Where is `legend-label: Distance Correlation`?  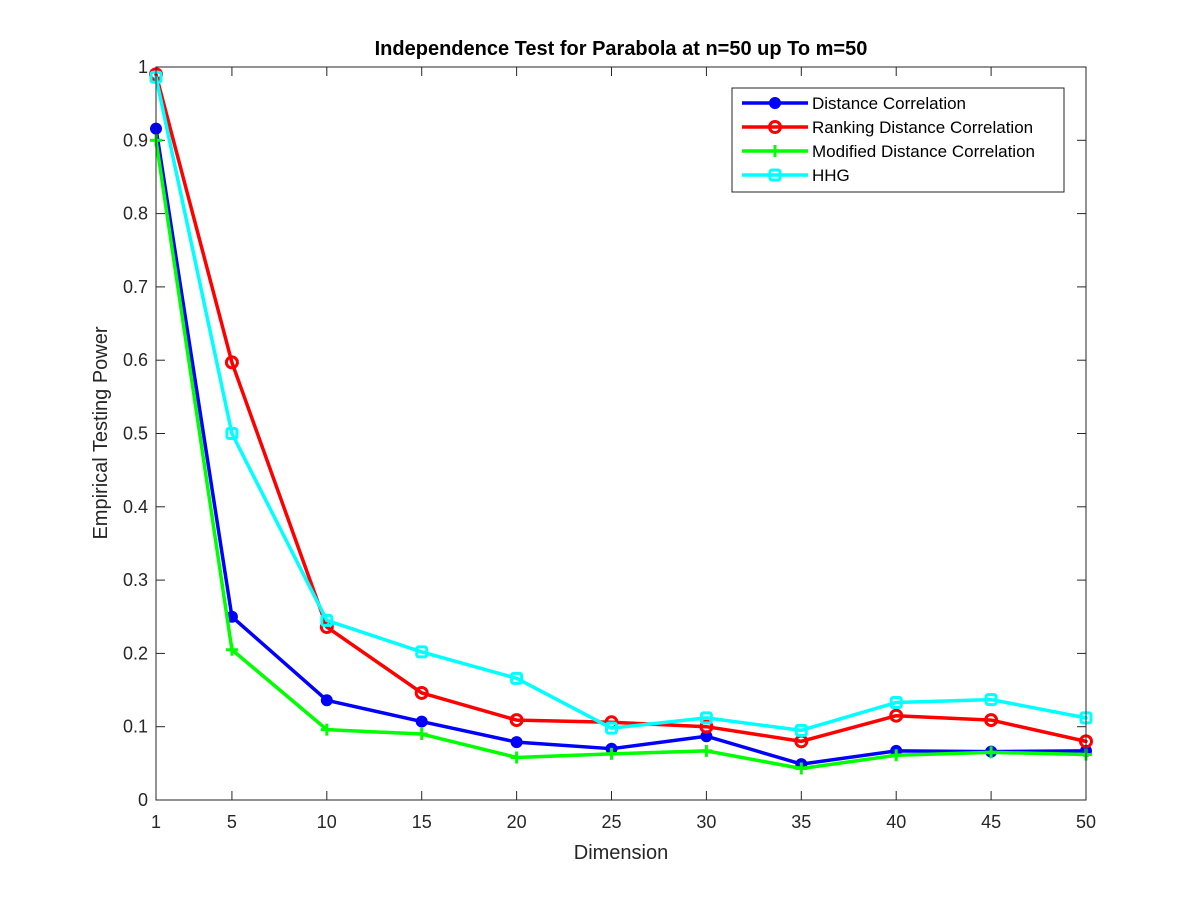
legend-label: Distance Correlation is located at coordinates (889, 103).